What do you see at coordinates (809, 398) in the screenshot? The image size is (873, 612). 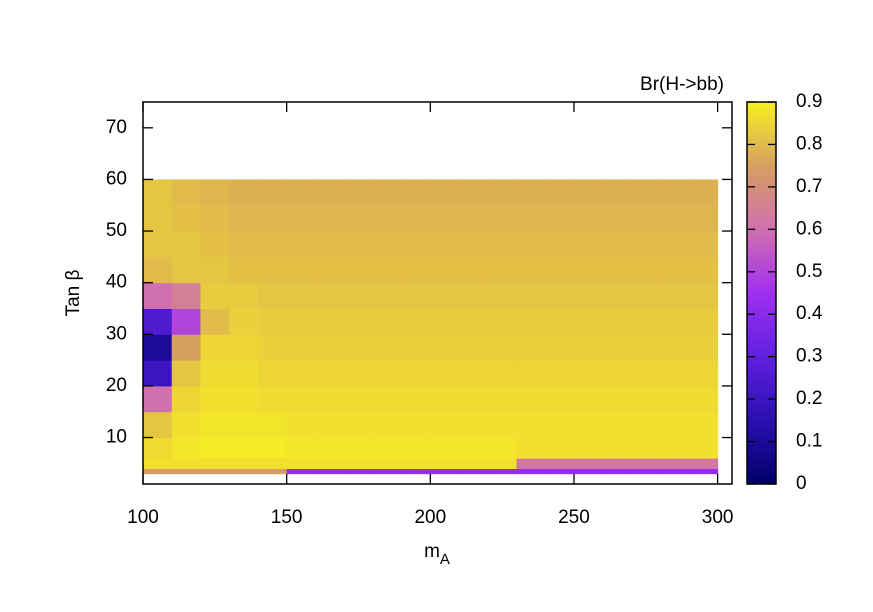 I see `colorbar-tick-label: 0.2` at bounding box center [809, 398].